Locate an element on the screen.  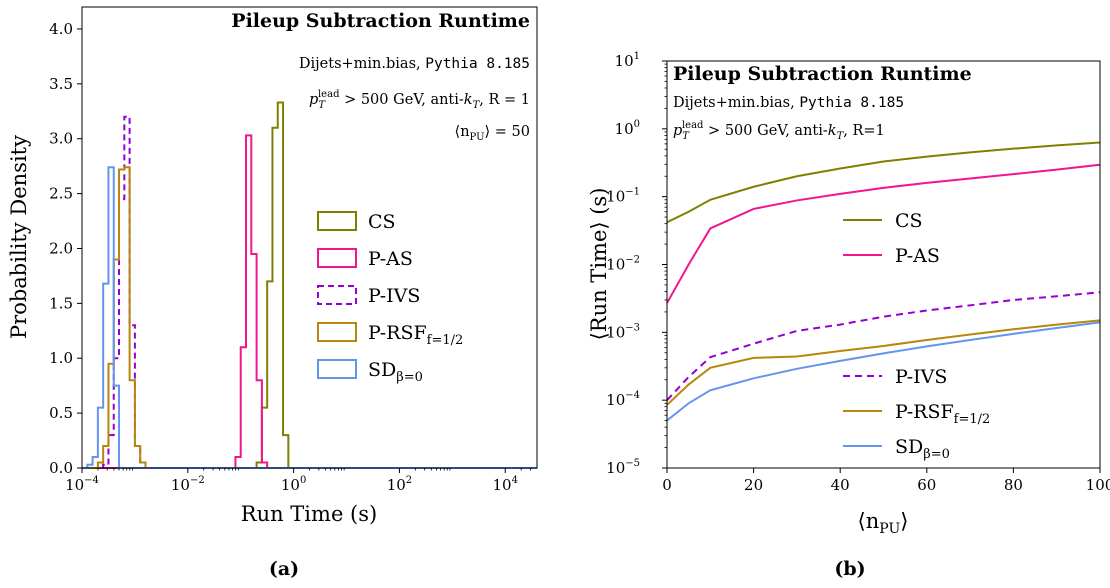
y-tick-label: 1.5 is located at coordinates (61, 303).